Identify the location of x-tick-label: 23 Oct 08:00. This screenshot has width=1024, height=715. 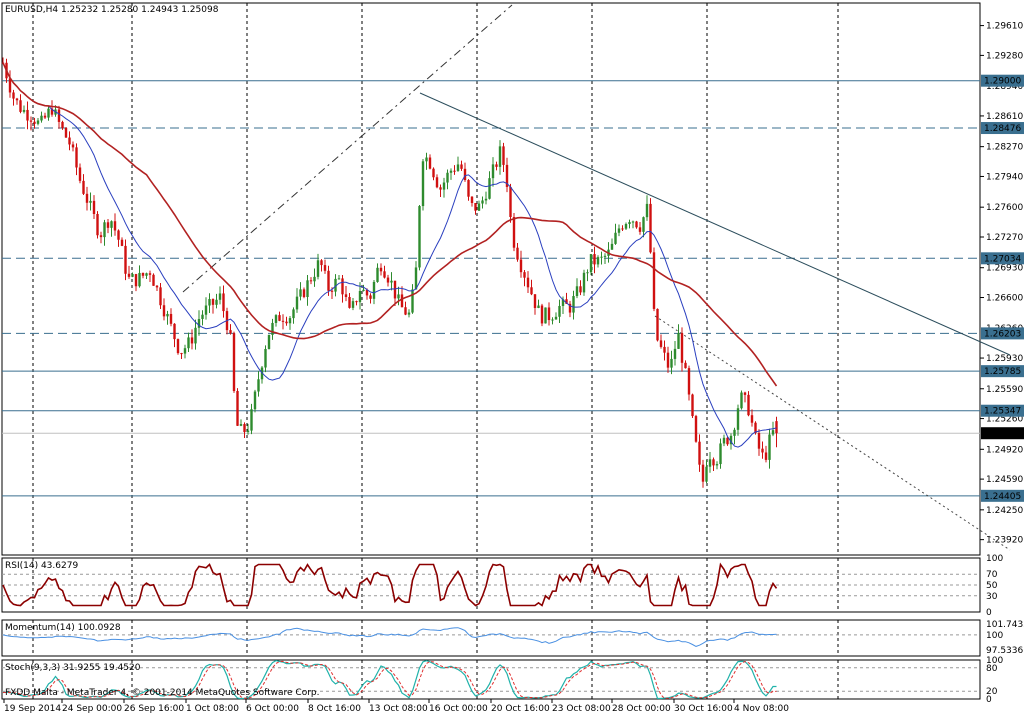
(581, 709).